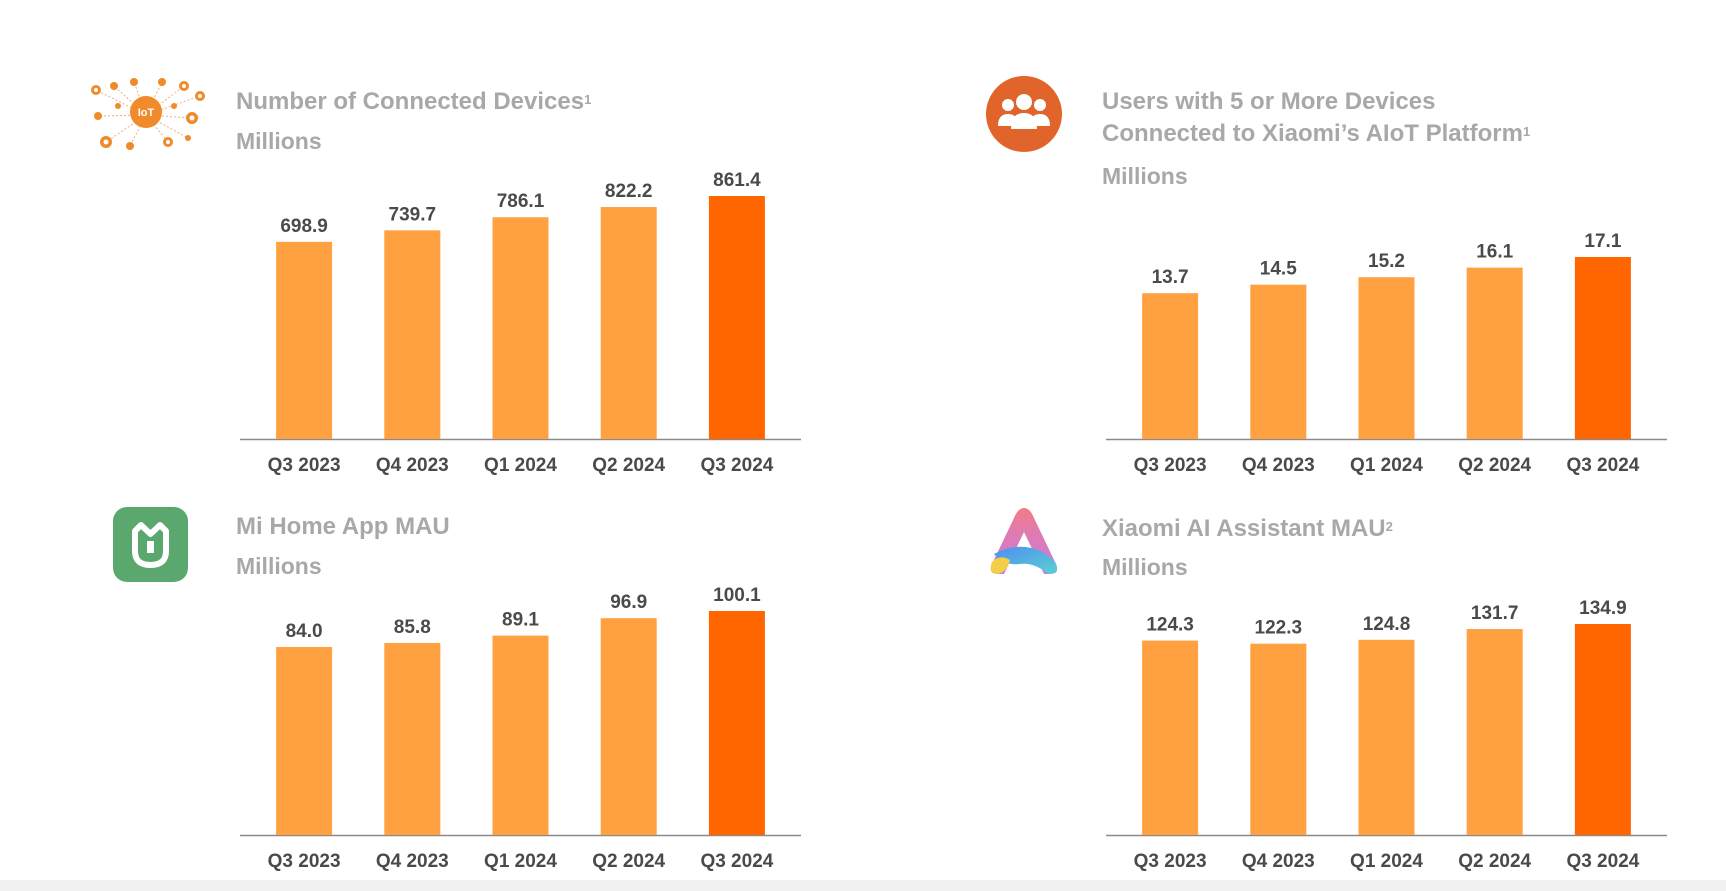 This screenshot has height=891, width=1726. Describe the element at coordinates (737, 180) in the screenshot. I see `data-label: 861.4` at that location.